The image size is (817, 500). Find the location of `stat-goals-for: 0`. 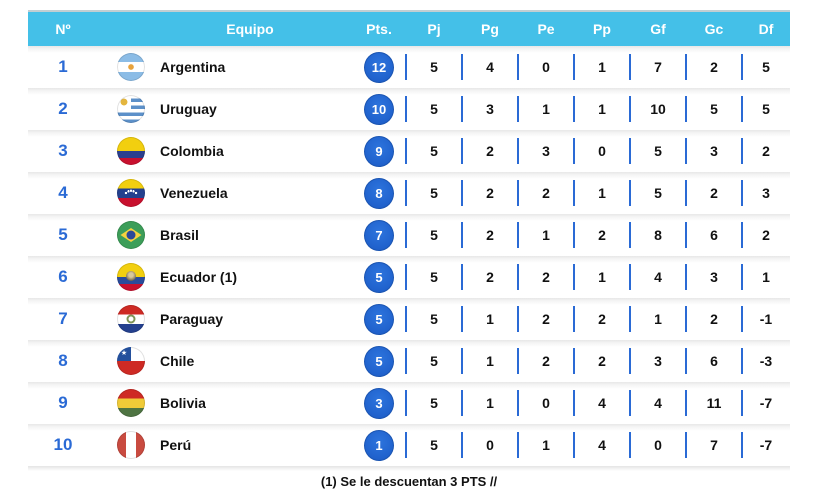

stat-goals-for: 0 is located at coordinates (657, 445).